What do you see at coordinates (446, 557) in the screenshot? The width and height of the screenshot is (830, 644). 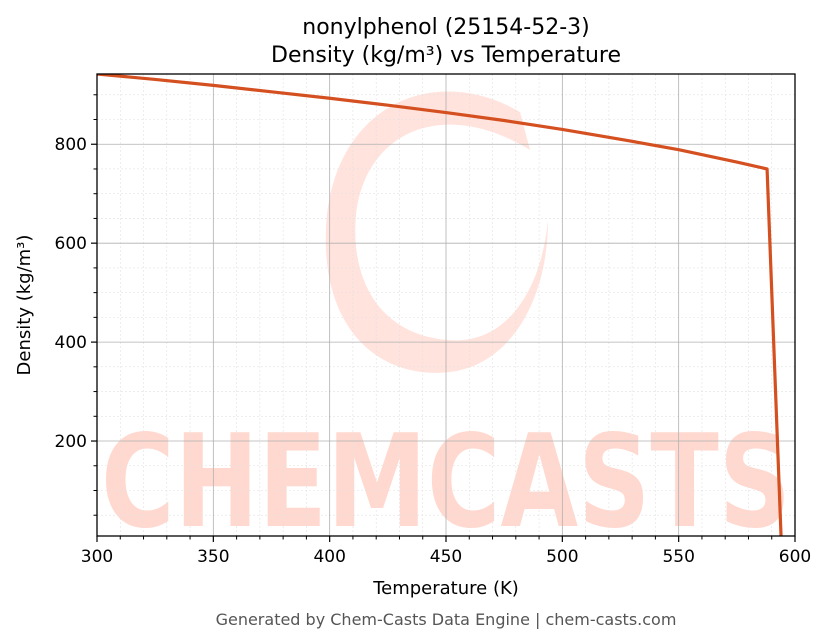 I see `x-tick-label: 450` at bounding box center [446, 557].